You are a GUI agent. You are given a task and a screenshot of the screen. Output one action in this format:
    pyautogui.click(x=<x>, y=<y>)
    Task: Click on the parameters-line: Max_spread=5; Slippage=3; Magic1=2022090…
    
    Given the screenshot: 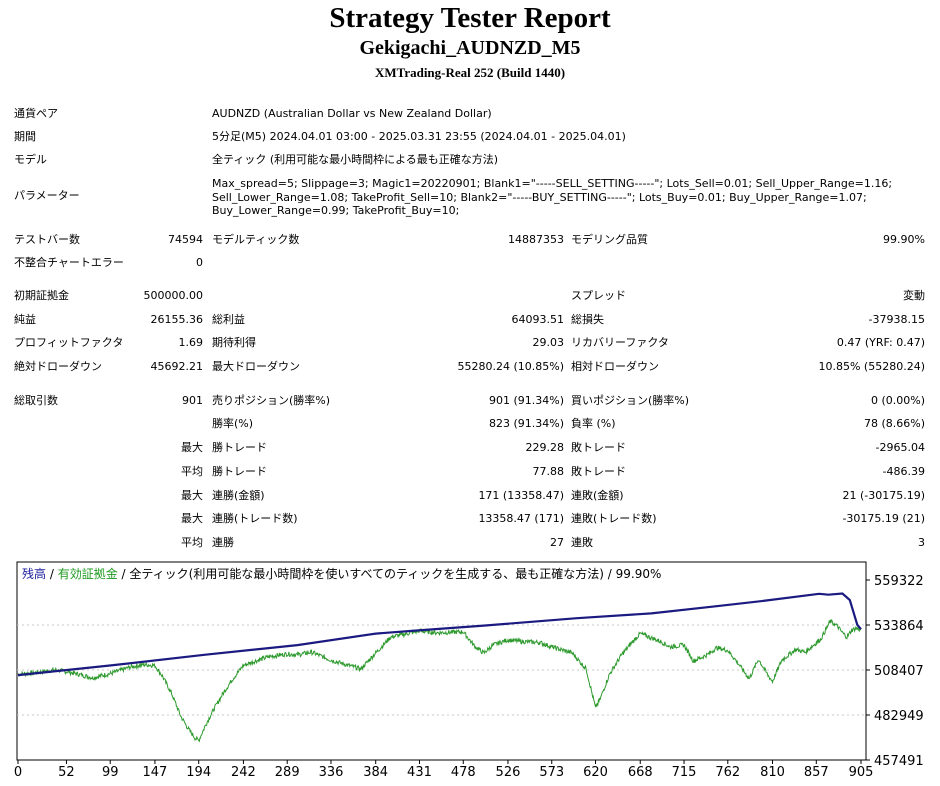 What is the action you would take?
    pyautogui.click(x=552, y=183)
    